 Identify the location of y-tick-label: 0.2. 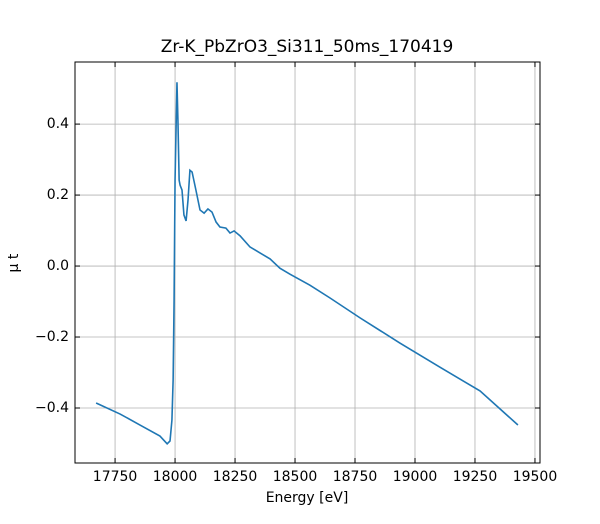
(58, 195).